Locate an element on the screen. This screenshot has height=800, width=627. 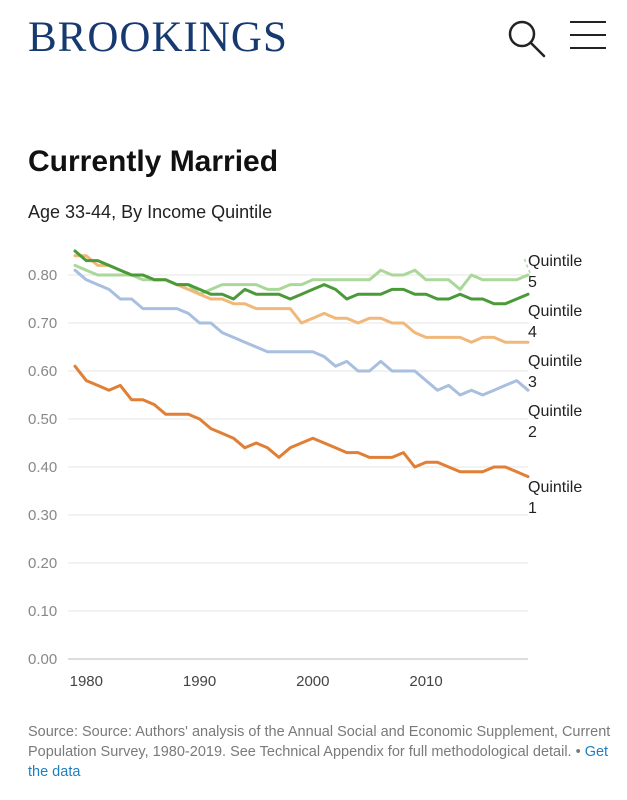
chart-subtitle: Age 33-44, By Income Quintile is located at coordinates (150, 212).